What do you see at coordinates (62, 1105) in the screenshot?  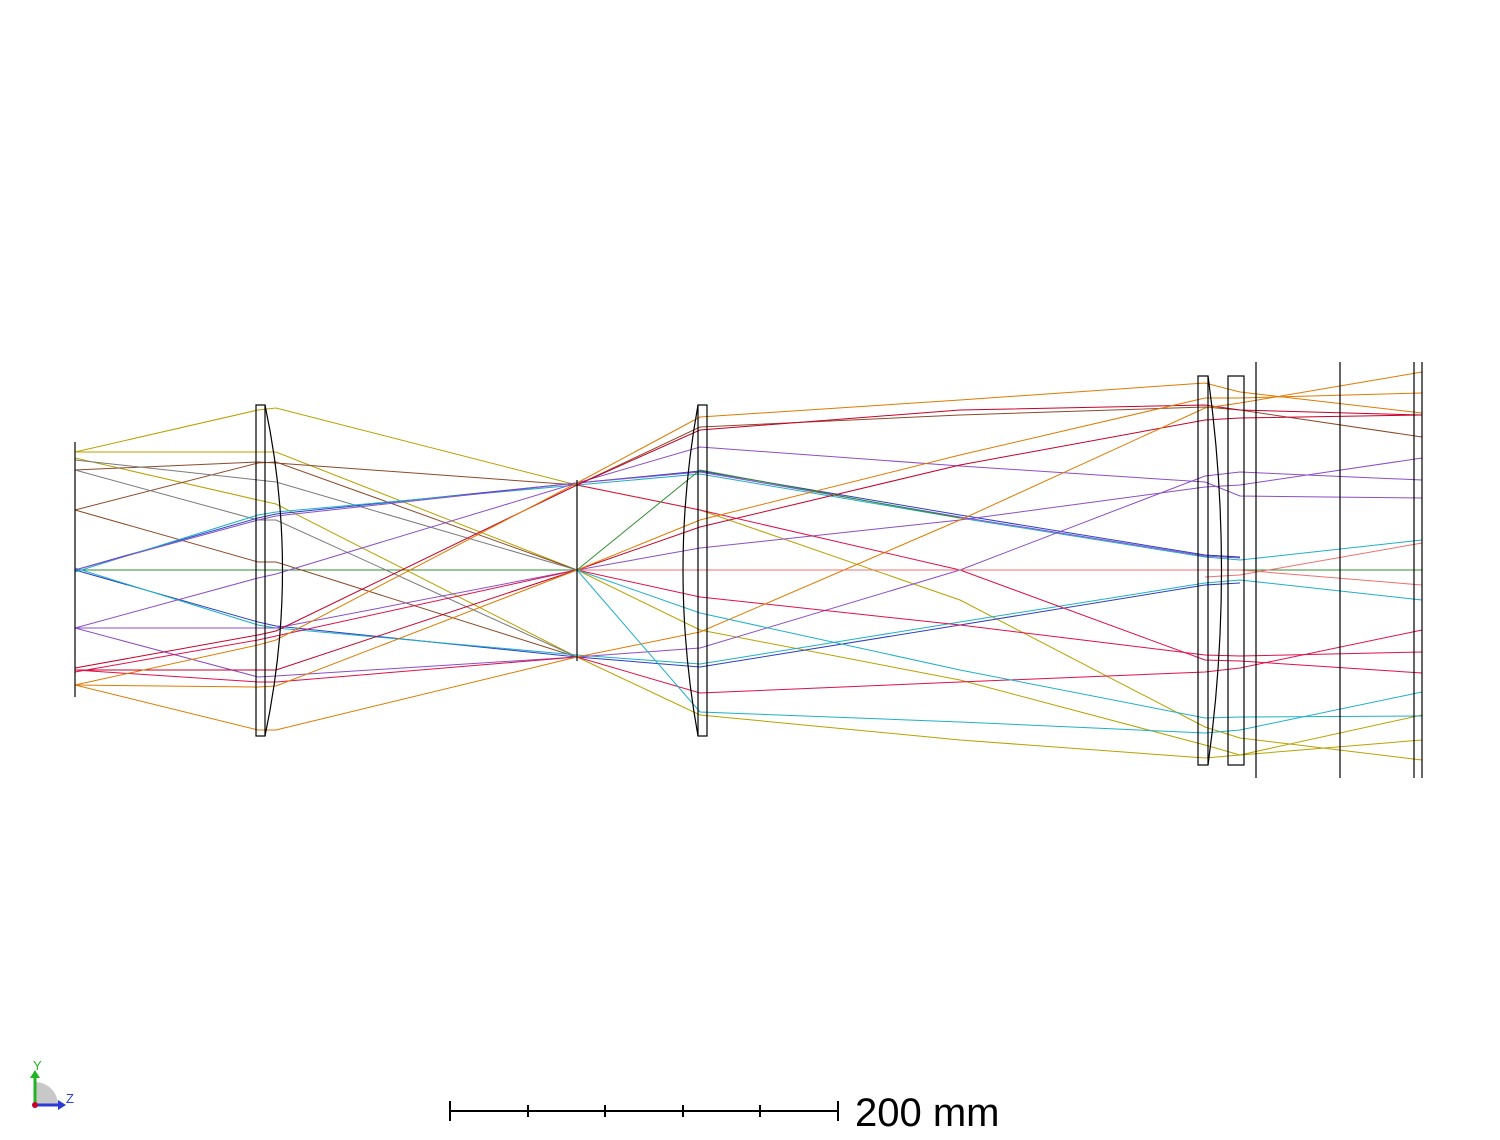 I see `z-axis-arrowhead` at bounding box center [62, 1105].